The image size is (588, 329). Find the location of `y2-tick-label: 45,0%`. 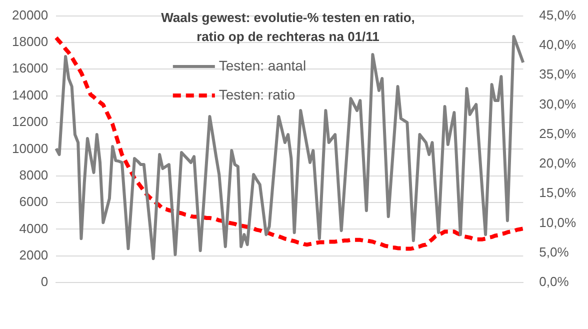

y2-tick-label: 45,0% is located at coordinates (557, 14).